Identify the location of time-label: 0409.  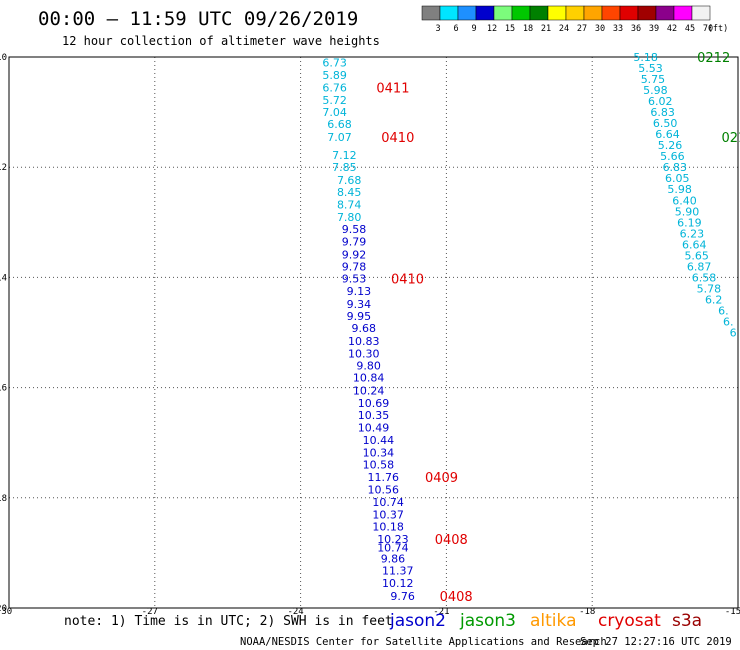
(441, 478).